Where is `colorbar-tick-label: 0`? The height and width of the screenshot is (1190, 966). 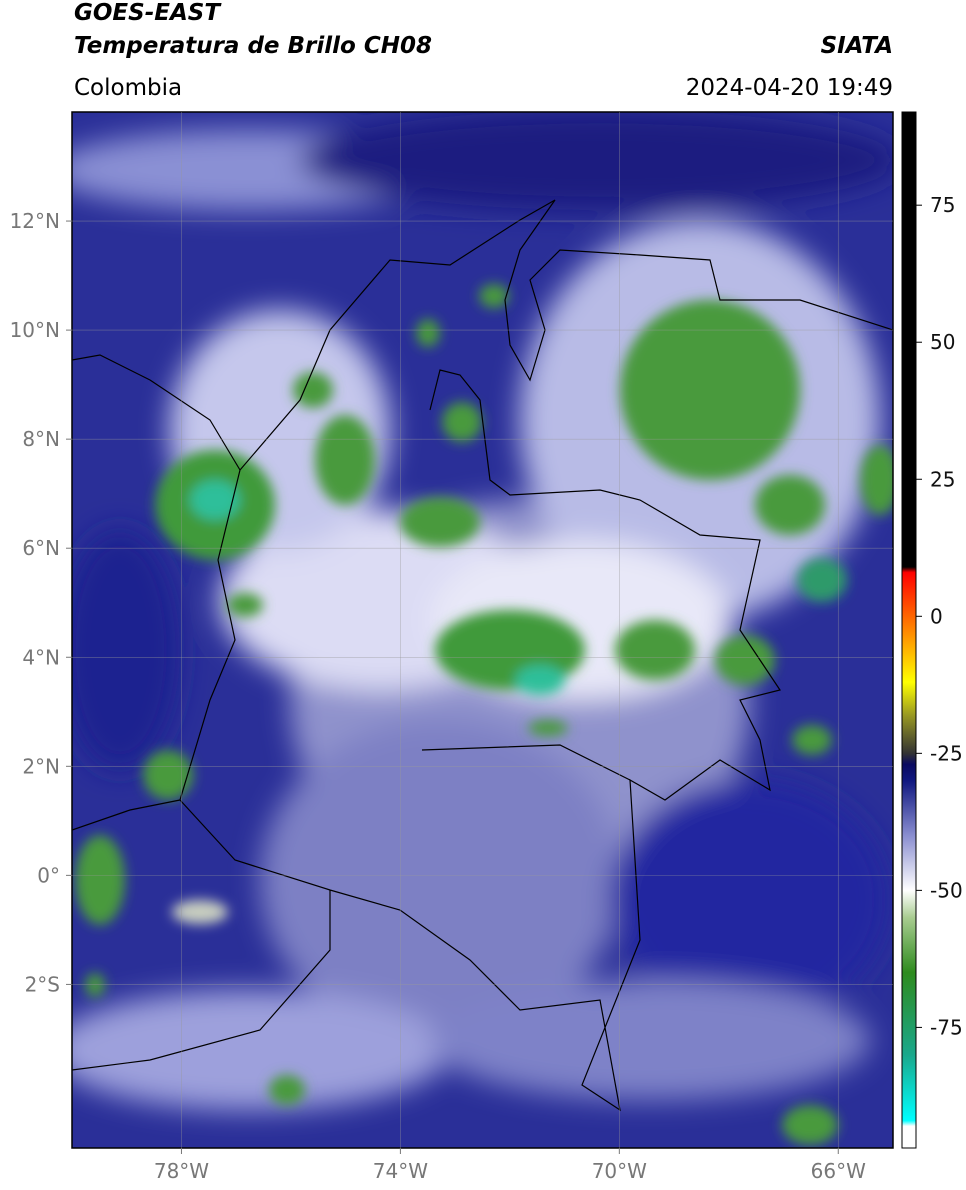 colorbar-tick-label: 0 is located at coordinates (936, 616).